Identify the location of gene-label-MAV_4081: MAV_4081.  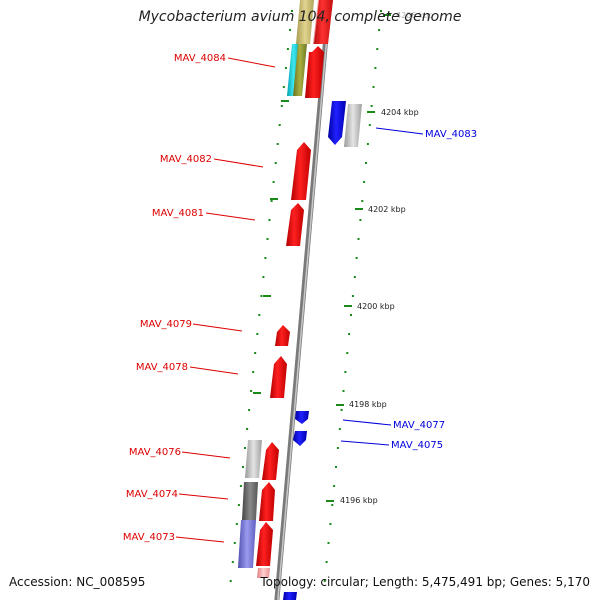
(178, 213).